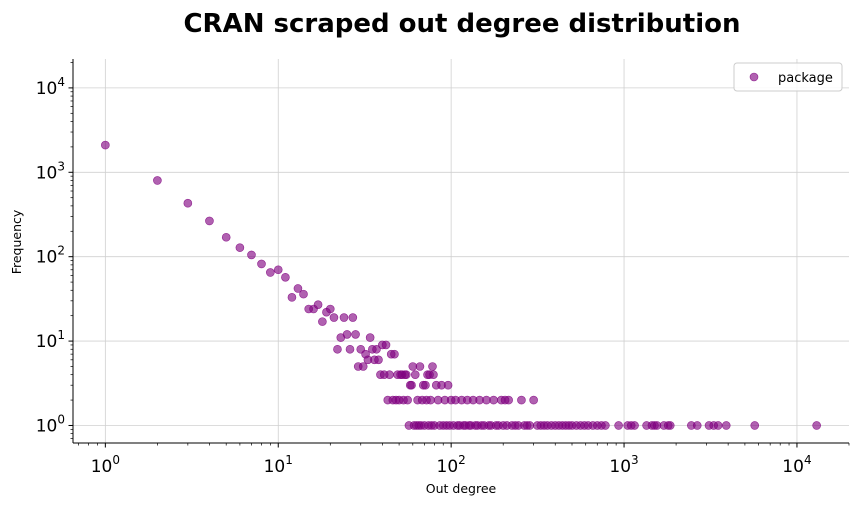  What do you see at coordinates (50, 171) in the screenshot?
I see `y-tick-label-3: 10³` at bounding box center [50, 171].